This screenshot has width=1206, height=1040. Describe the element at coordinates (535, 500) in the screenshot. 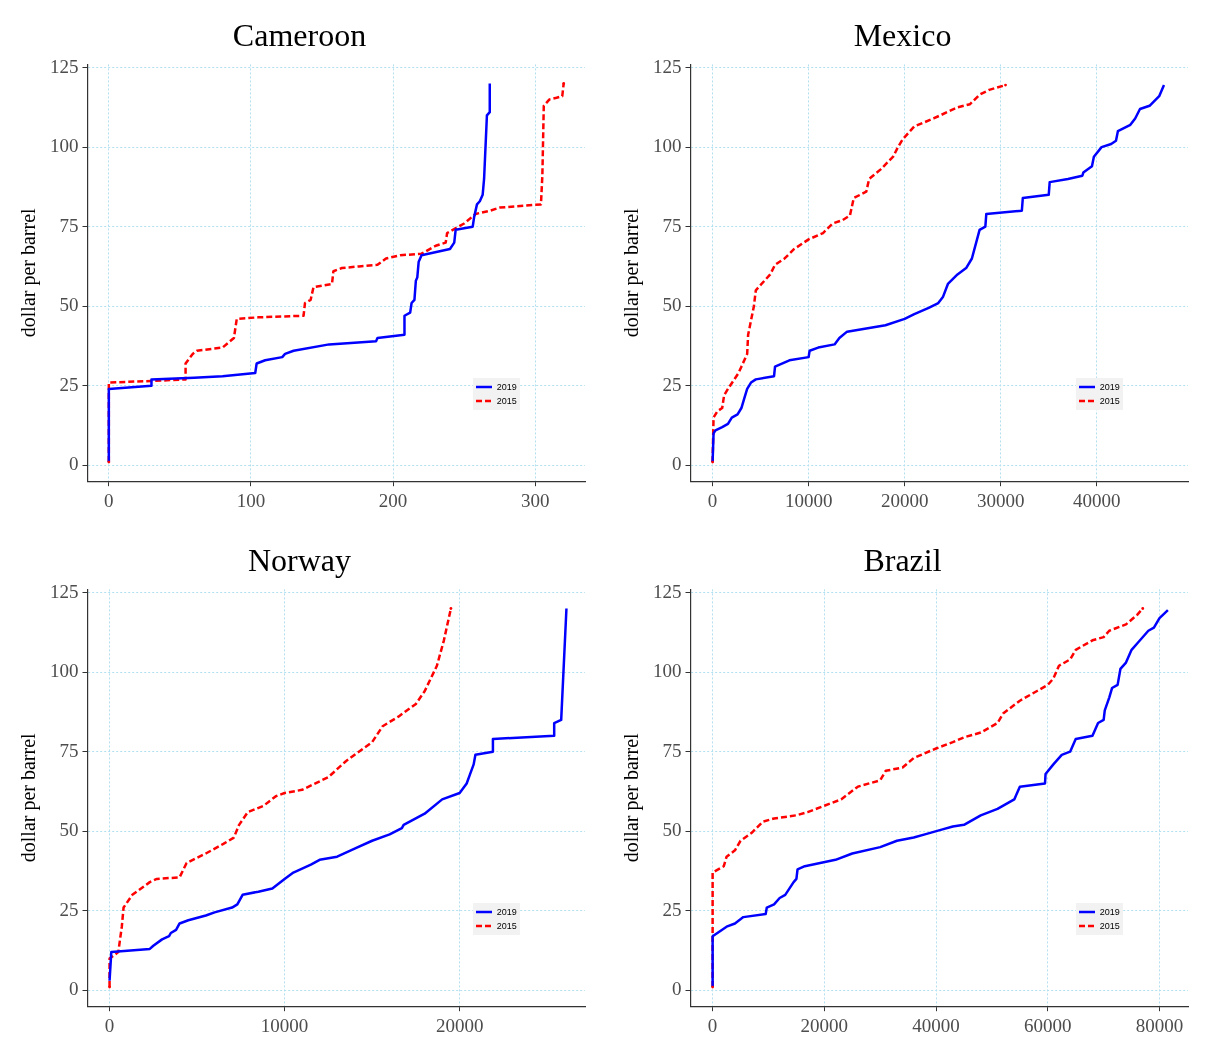

I see `x-tick-label: 300` at that location.